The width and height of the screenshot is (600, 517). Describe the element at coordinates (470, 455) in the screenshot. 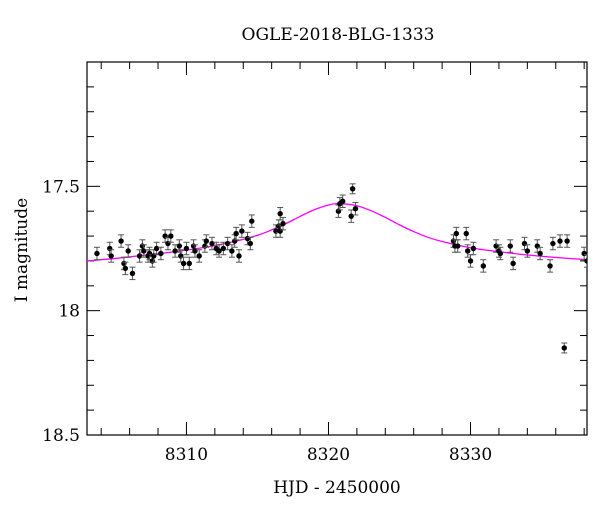

I see `x-tick-label: 8330` at that location.